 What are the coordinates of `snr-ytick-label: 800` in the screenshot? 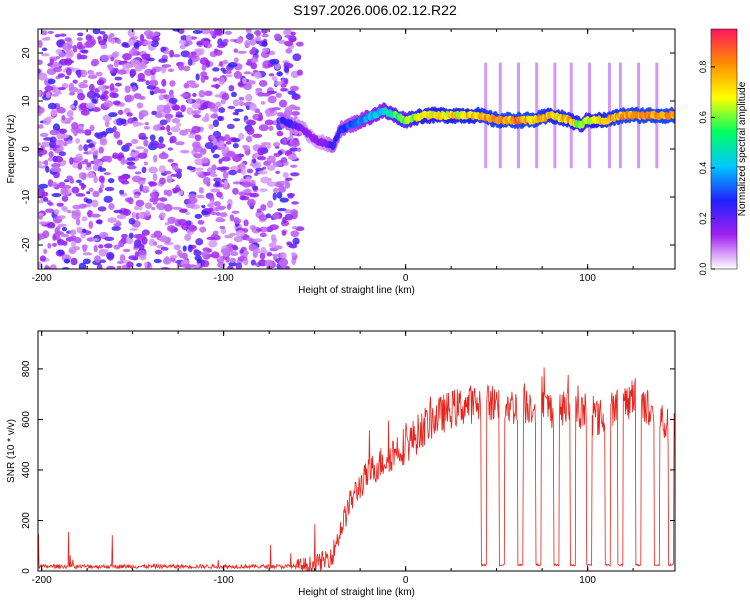 It's located at (26, 368).